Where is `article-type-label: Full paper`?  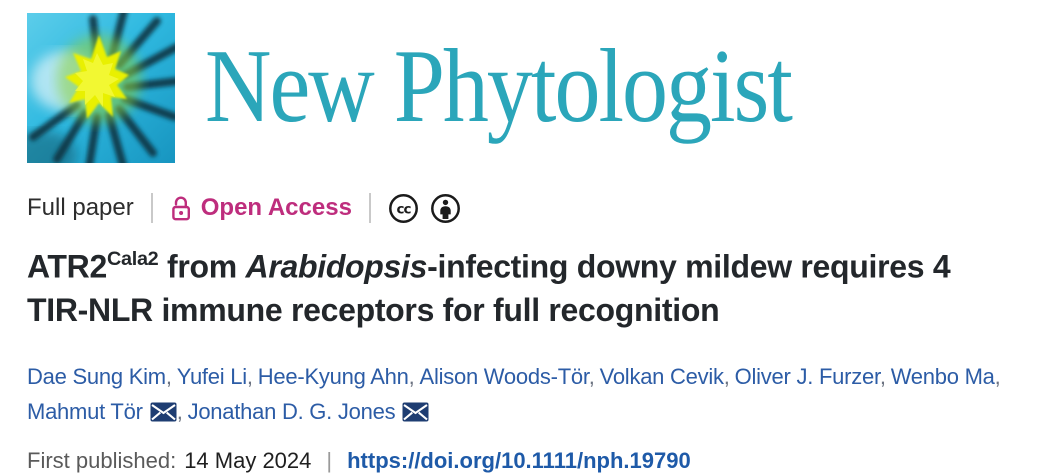
article-type-label: Full paper is located at coordinates (80, 207).